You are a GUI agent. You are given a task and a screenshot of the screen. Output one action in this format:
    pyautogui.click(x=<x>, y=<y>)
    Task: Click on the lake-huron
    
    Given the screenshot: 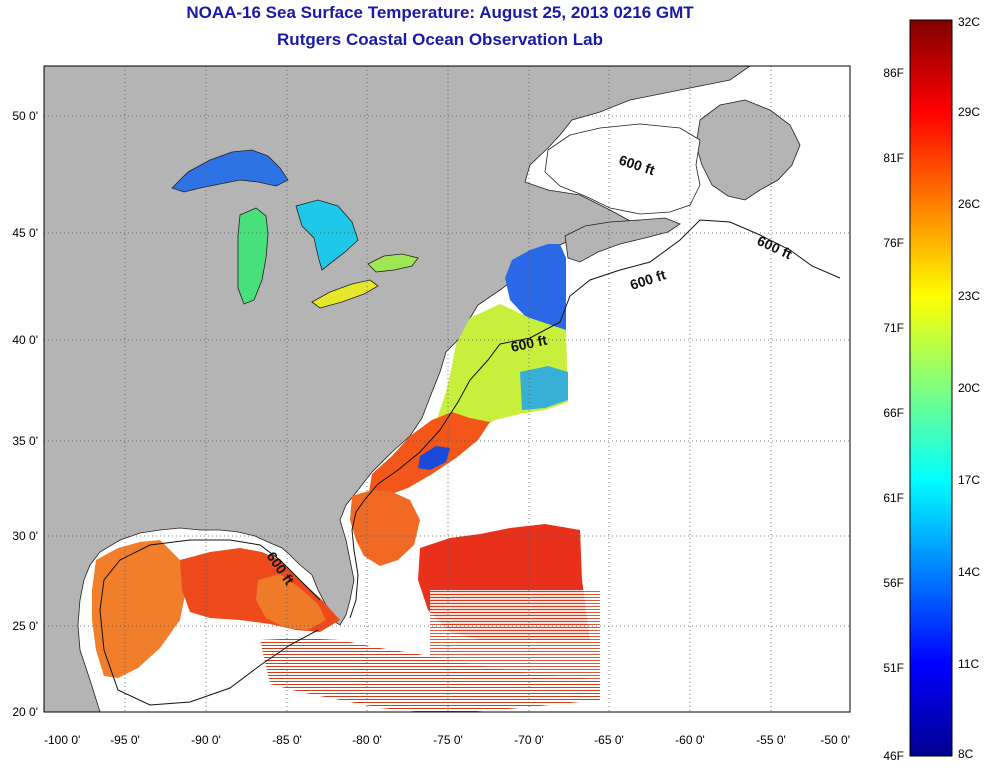 What is the action you would take?
    pyautogui.click(x=327, y=235)
    